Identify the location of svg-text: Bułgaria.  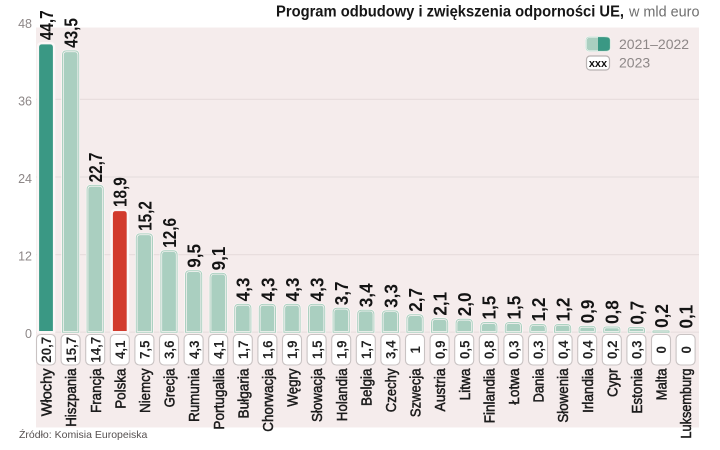
(243, 393).